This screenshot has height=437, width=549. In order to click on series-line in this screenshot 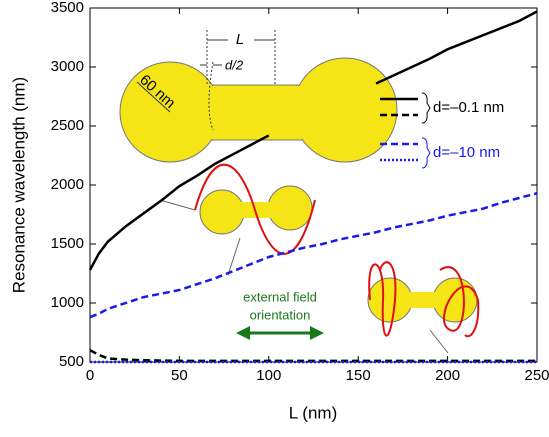, I will do `click(313, 356)`.